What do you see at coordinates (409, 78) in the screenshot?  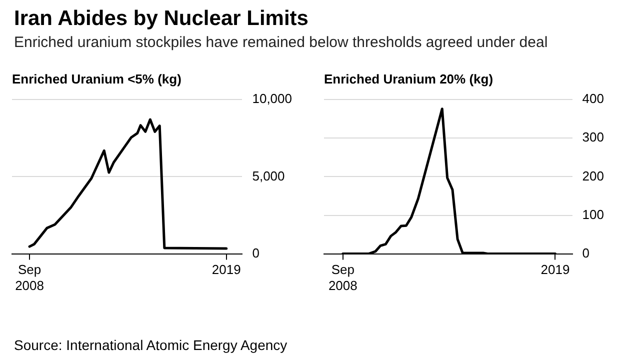 I see `chart-title: Enriched Uranium 20% (kg)` at bounding box center [409, 78].